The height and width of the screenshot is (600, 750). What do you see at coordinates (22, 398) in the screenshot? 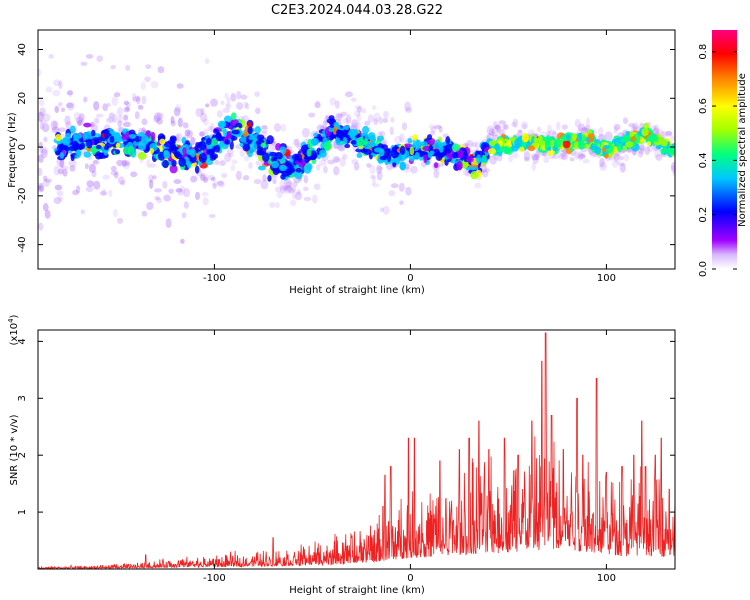
I see `snr-y-tick-label: 3` at bounding box center [22, 398].